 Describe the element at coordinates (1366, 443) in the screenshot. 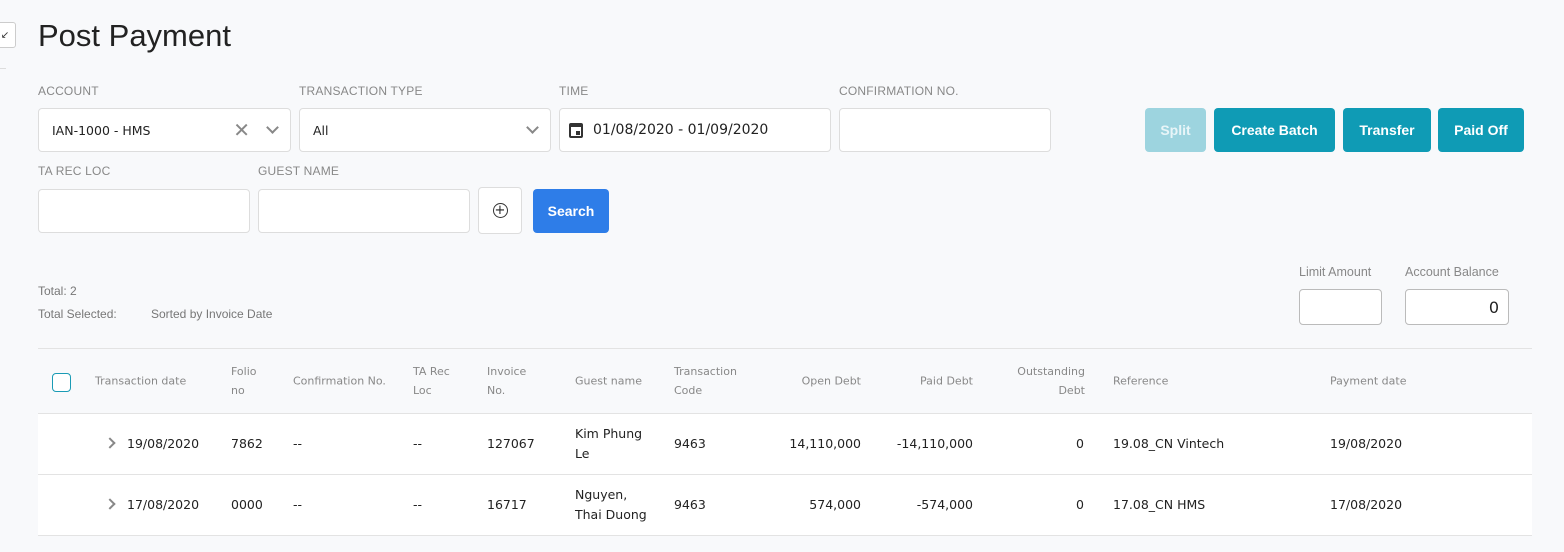

I see `cell-payment-date: 19/08/2020` at that location.